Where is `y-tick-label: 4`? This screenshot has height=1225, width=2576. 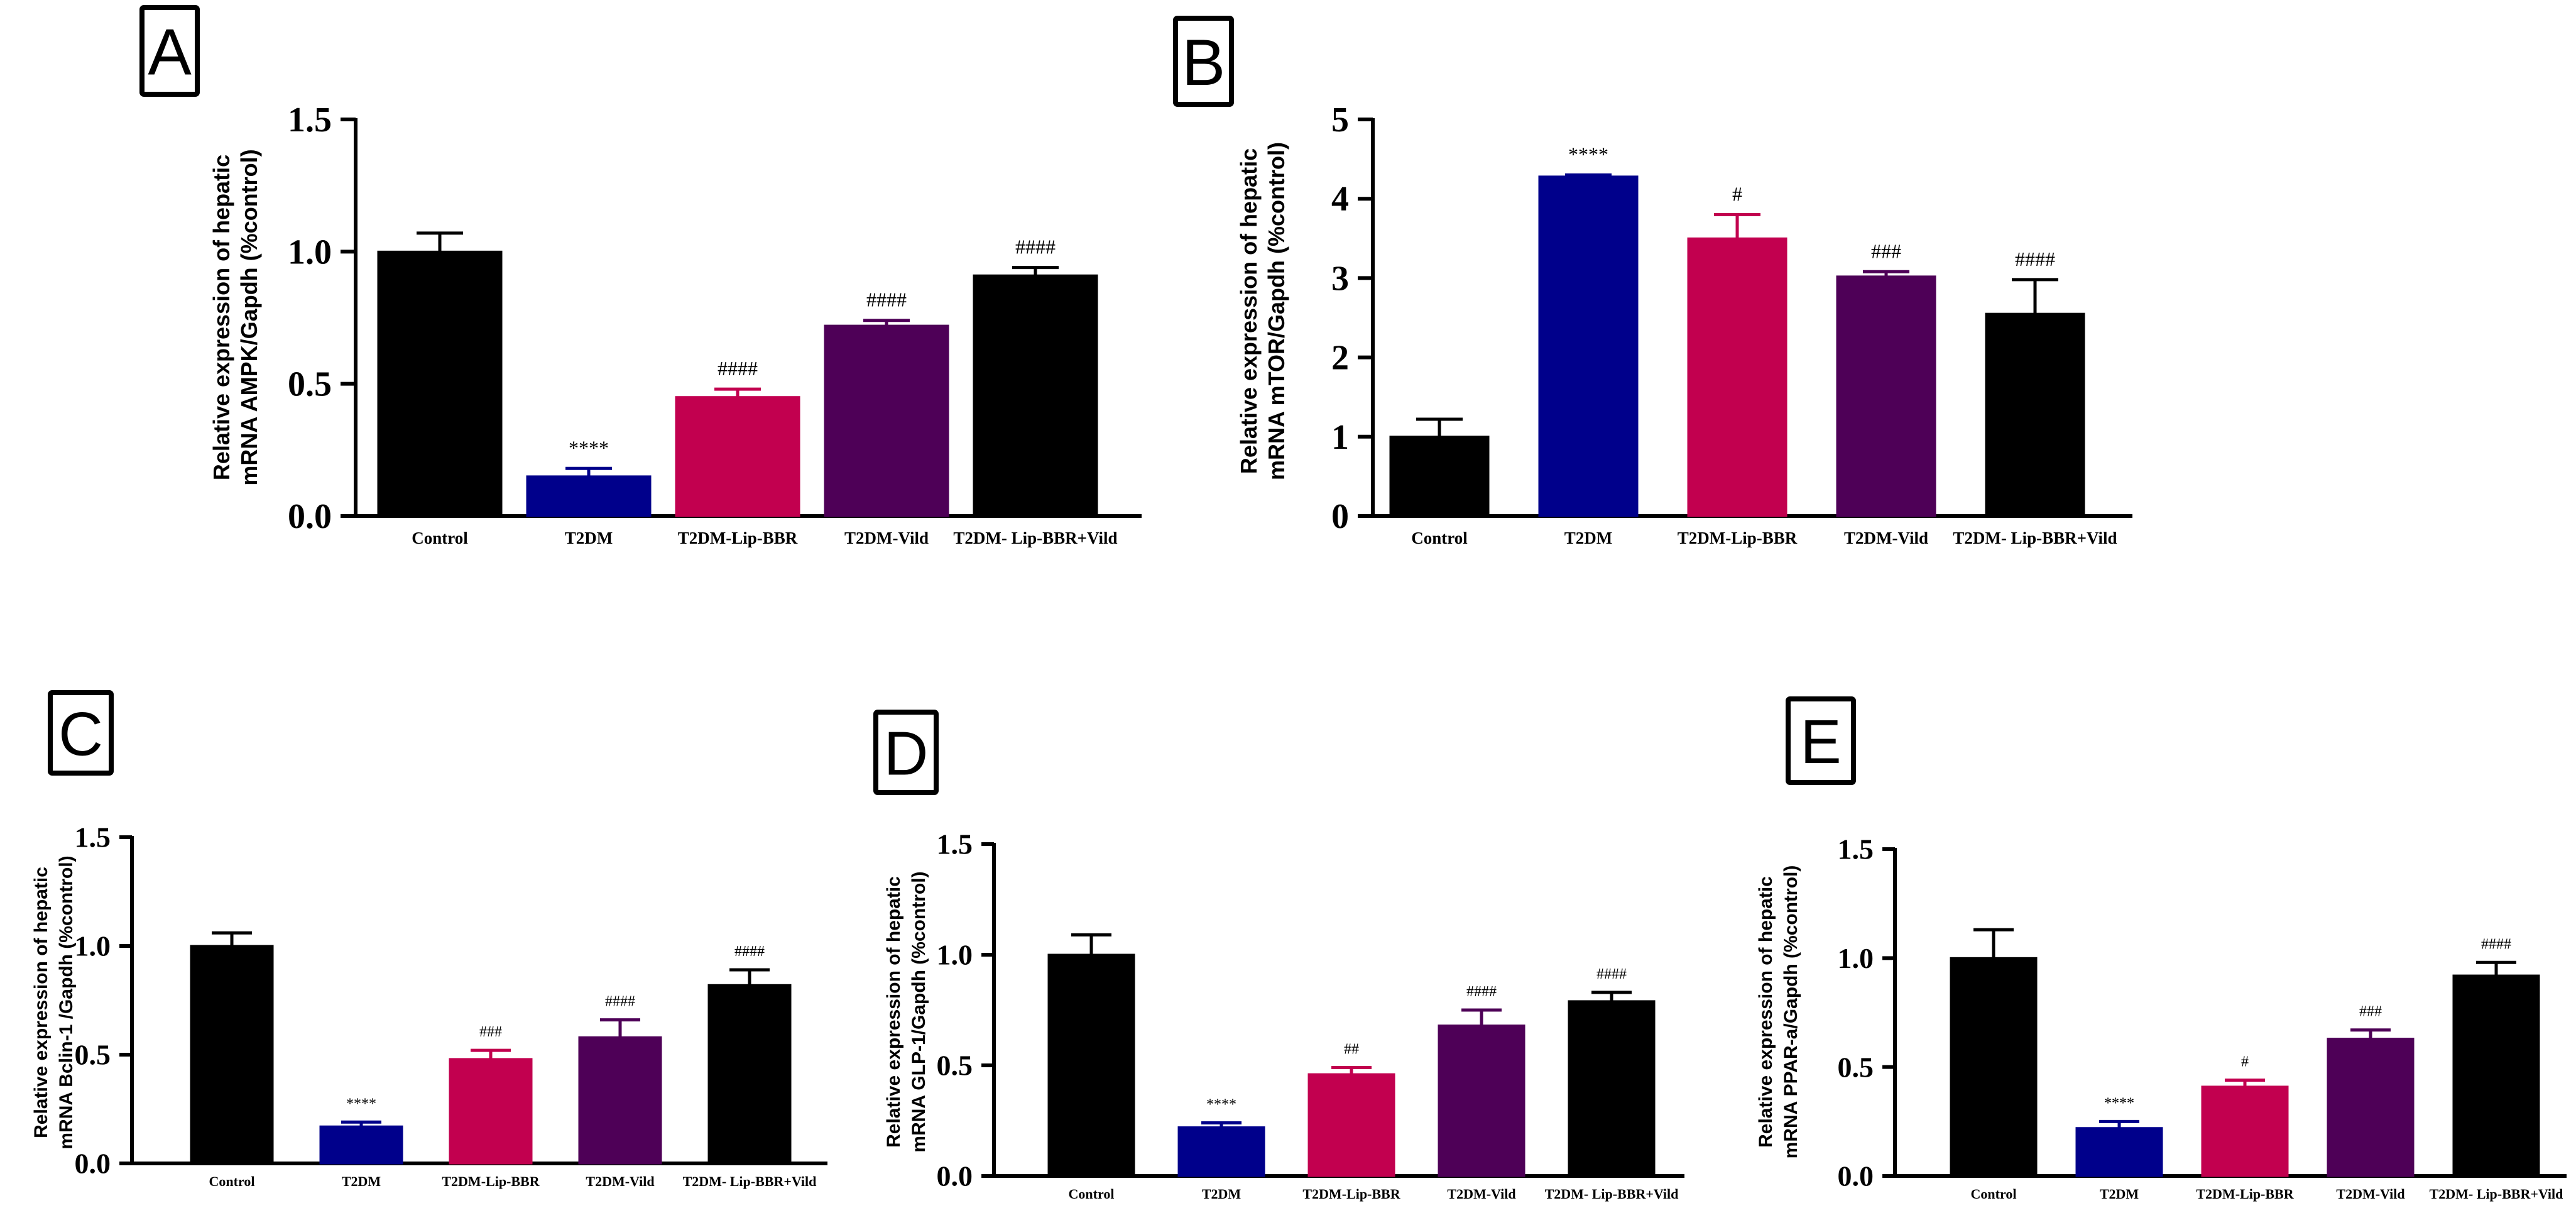
y-tick-label: 4 is located at coordinates (1340, 199).